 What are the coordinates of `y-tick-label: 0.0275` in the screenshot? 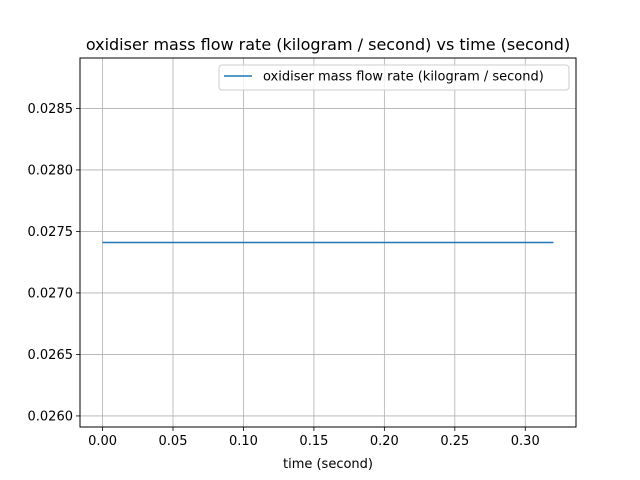 It's located at (51, 232).